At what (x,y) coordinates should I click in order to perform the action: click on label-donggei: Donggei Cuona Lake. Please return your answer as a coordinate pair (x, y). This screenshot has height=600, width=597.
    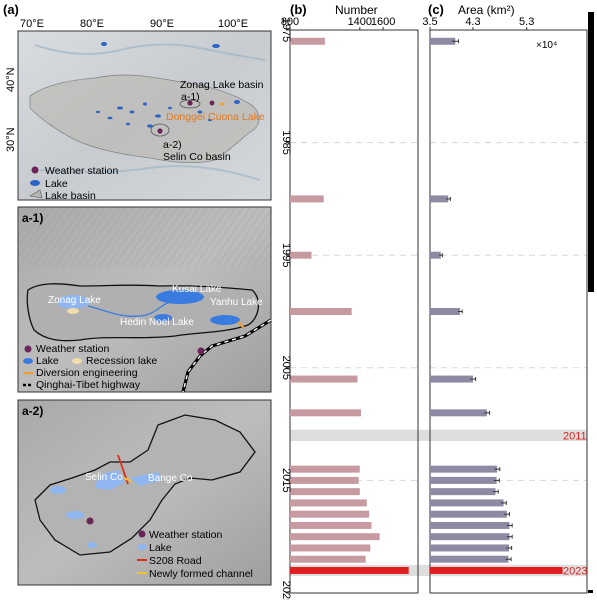
    Looking at the image, I should click on (215, 117).